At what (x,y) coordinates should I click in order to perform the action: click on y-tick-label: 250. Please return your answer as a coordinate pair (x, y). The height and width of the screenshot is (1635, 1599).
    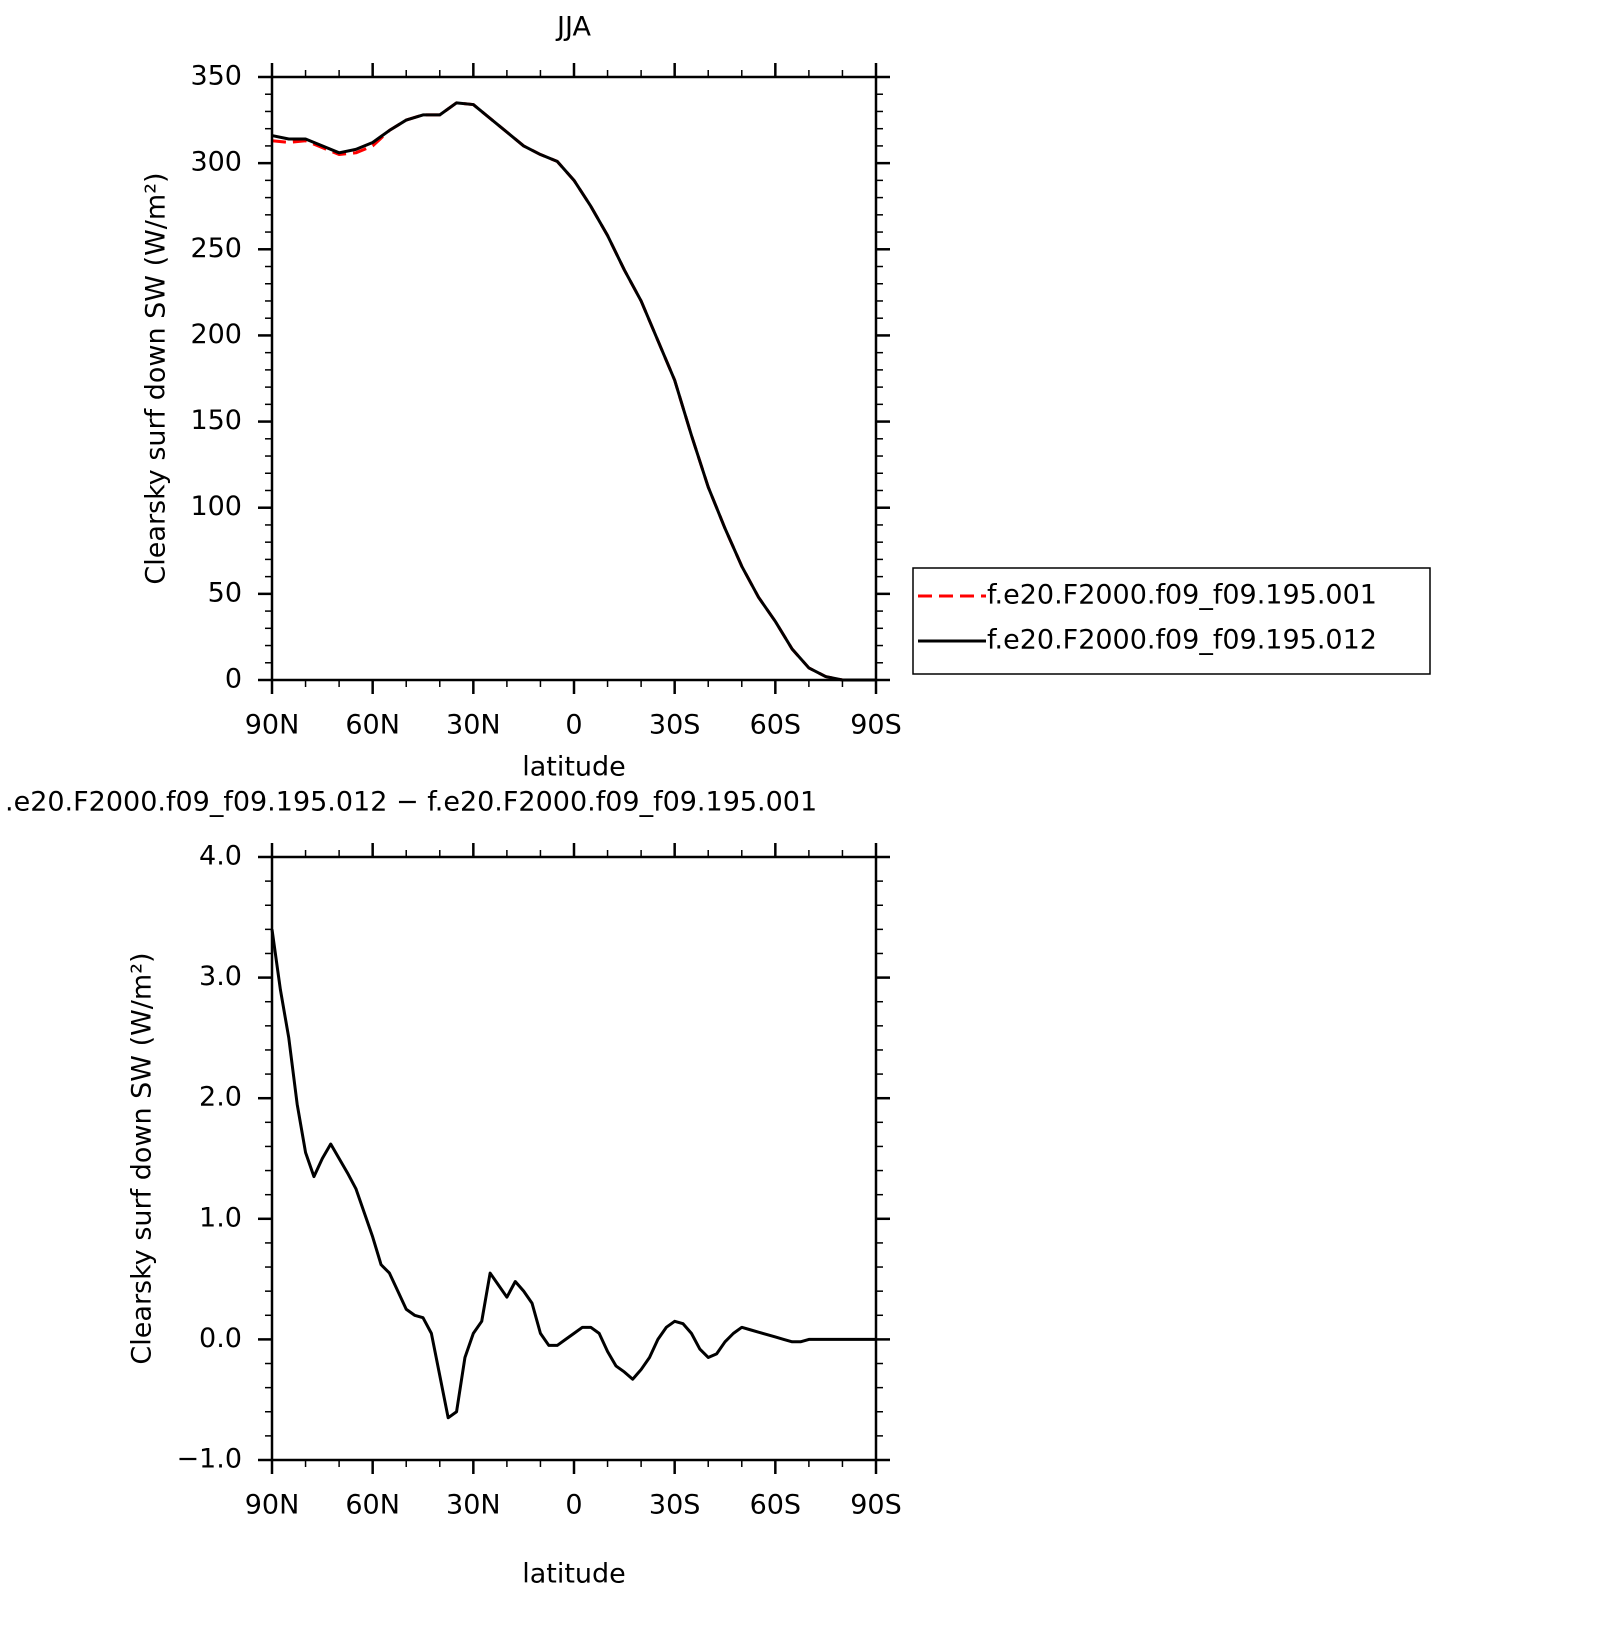
    Looking at the image, I should click on (216, 248).